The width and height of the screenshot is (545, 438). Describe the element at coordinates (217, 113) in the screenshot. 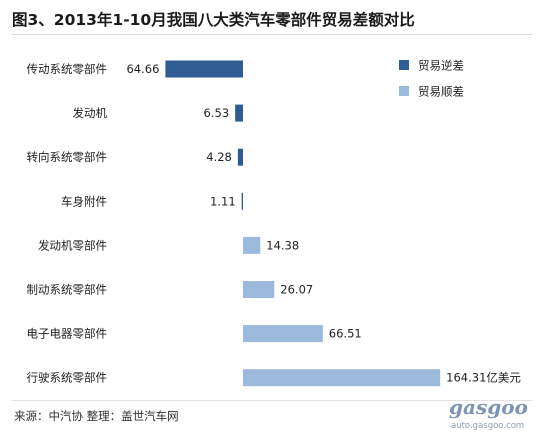

I see `value-label-2: 6.53` at that location.